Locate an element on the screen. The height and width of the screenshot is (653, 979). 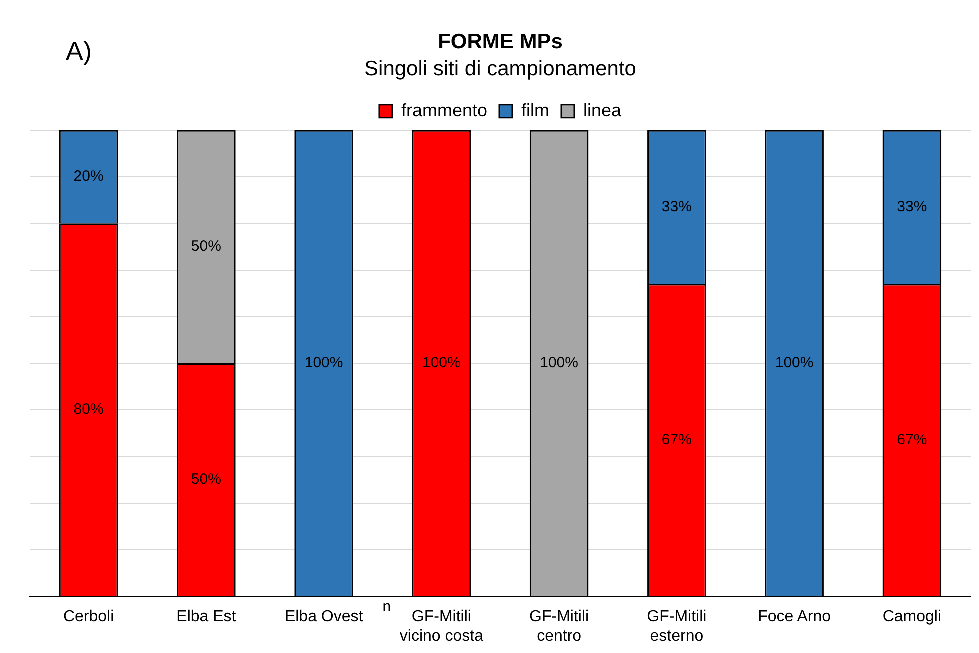
x-tick-label: Camogli is located at coordinates (912, 617).